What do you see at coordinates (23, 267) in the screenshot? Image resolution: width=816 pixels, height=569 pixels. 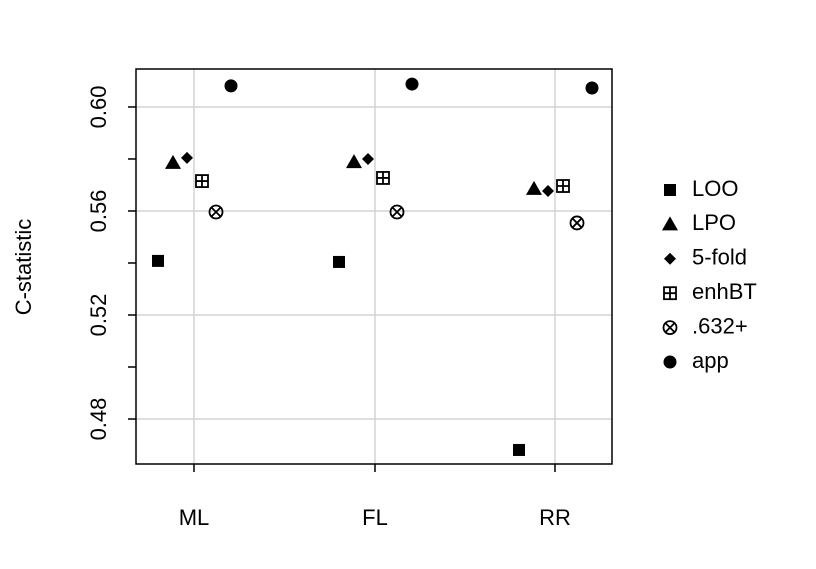 I see `y-axis-label: C-statistic` at bounding box center [23, 267].